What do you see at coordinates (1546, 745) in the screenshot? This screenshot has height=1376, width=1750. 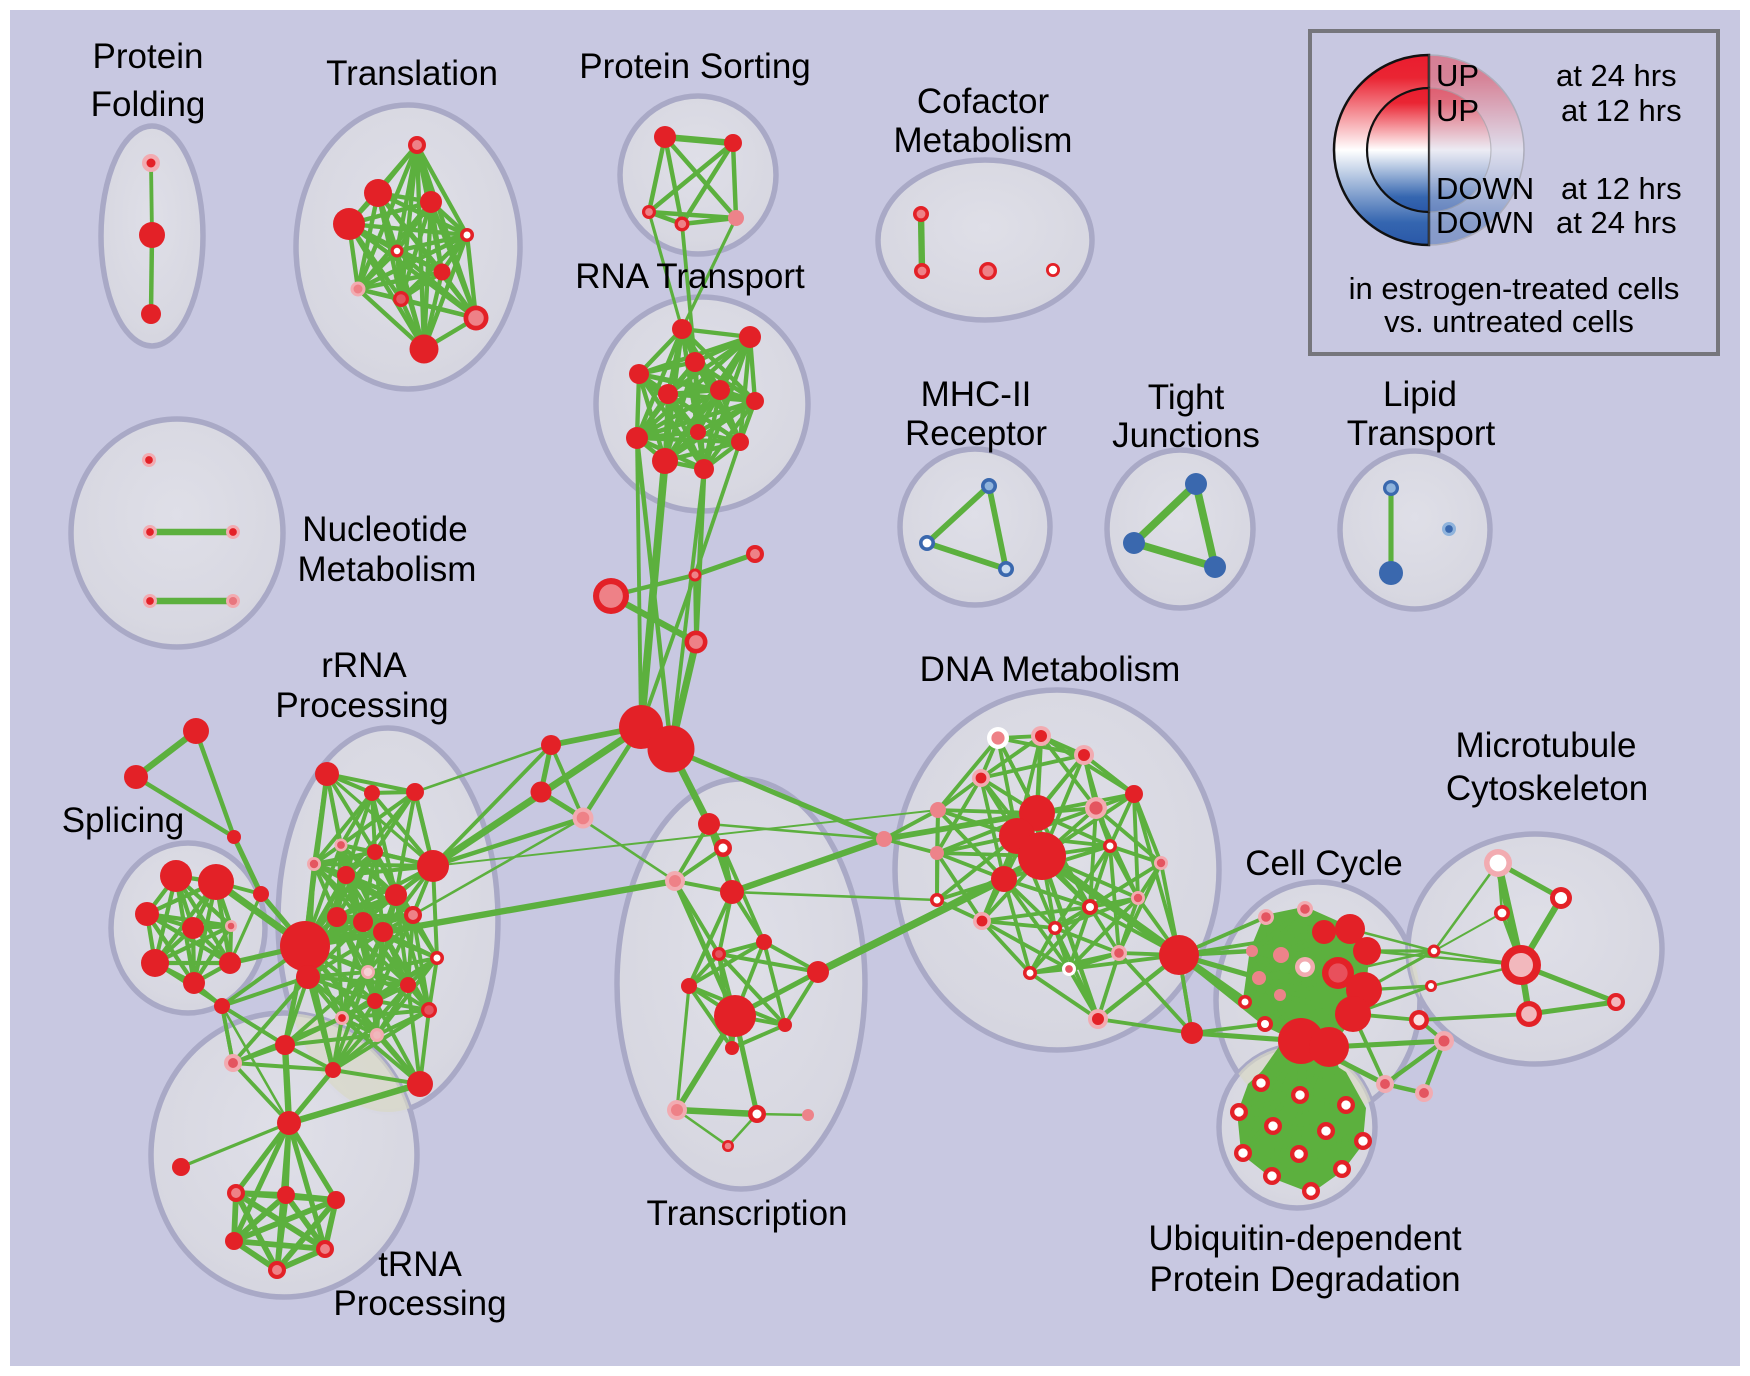 I see `svg-text: Microtubule` at bounding box center [1546, 745].